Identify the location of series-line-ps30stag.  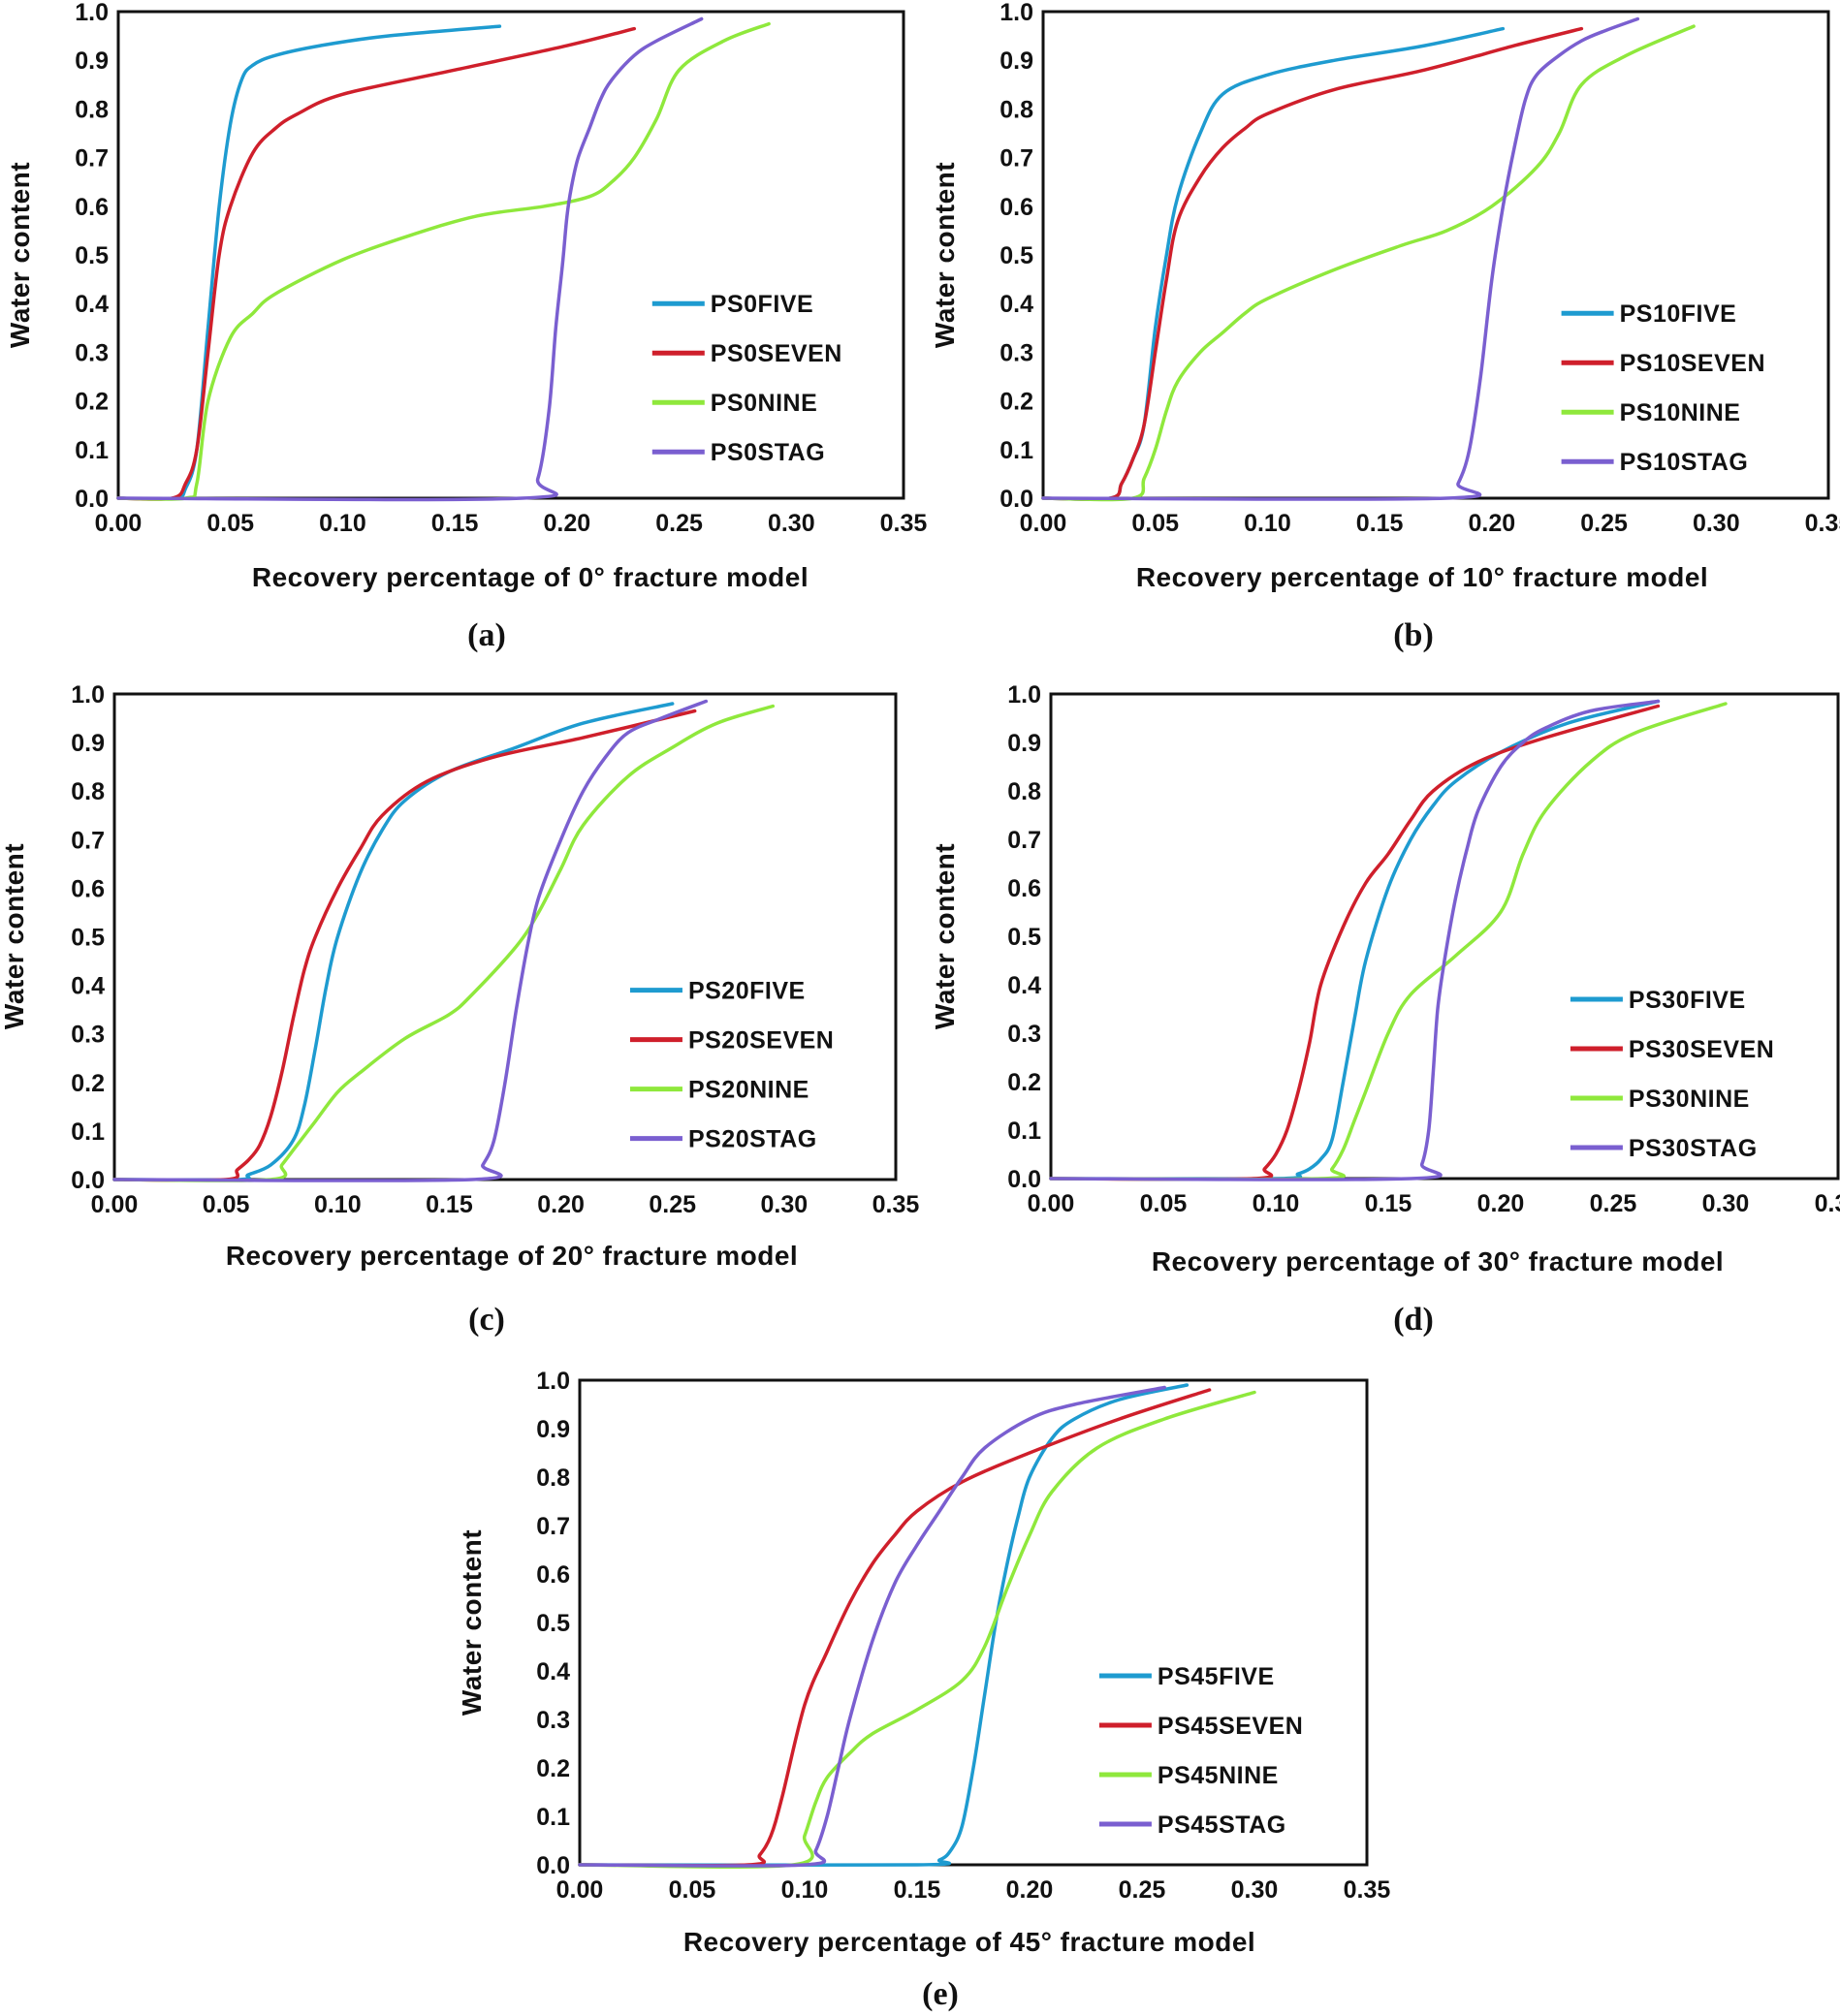
(1355, 940).